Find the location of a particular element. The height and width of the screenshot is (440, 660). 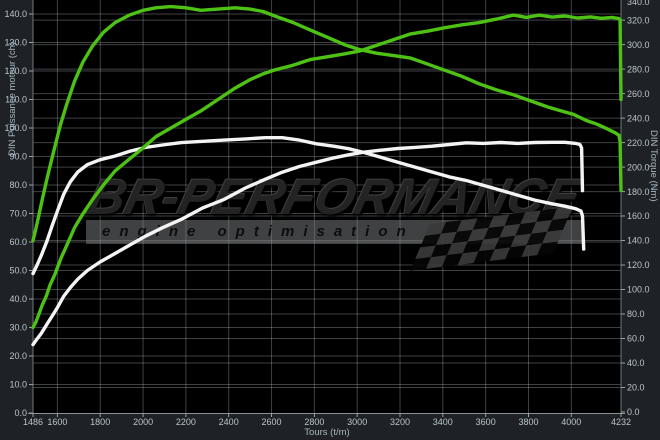

svg-text: 2600 is located at coordinates (271, 422).